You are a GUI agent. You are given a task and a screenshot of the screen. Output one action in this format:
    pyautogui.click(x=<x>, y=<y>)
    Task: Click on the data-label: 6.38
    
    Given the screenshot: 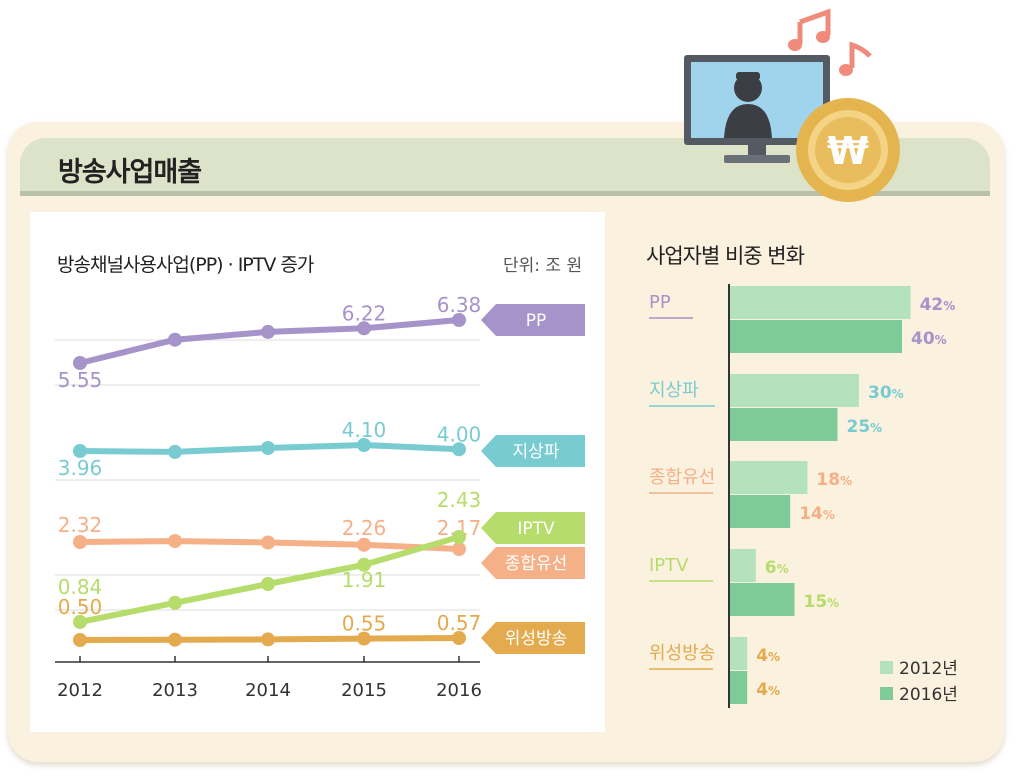 What is the action you would take?
    pyautogui.click(x=459, y=305)
    